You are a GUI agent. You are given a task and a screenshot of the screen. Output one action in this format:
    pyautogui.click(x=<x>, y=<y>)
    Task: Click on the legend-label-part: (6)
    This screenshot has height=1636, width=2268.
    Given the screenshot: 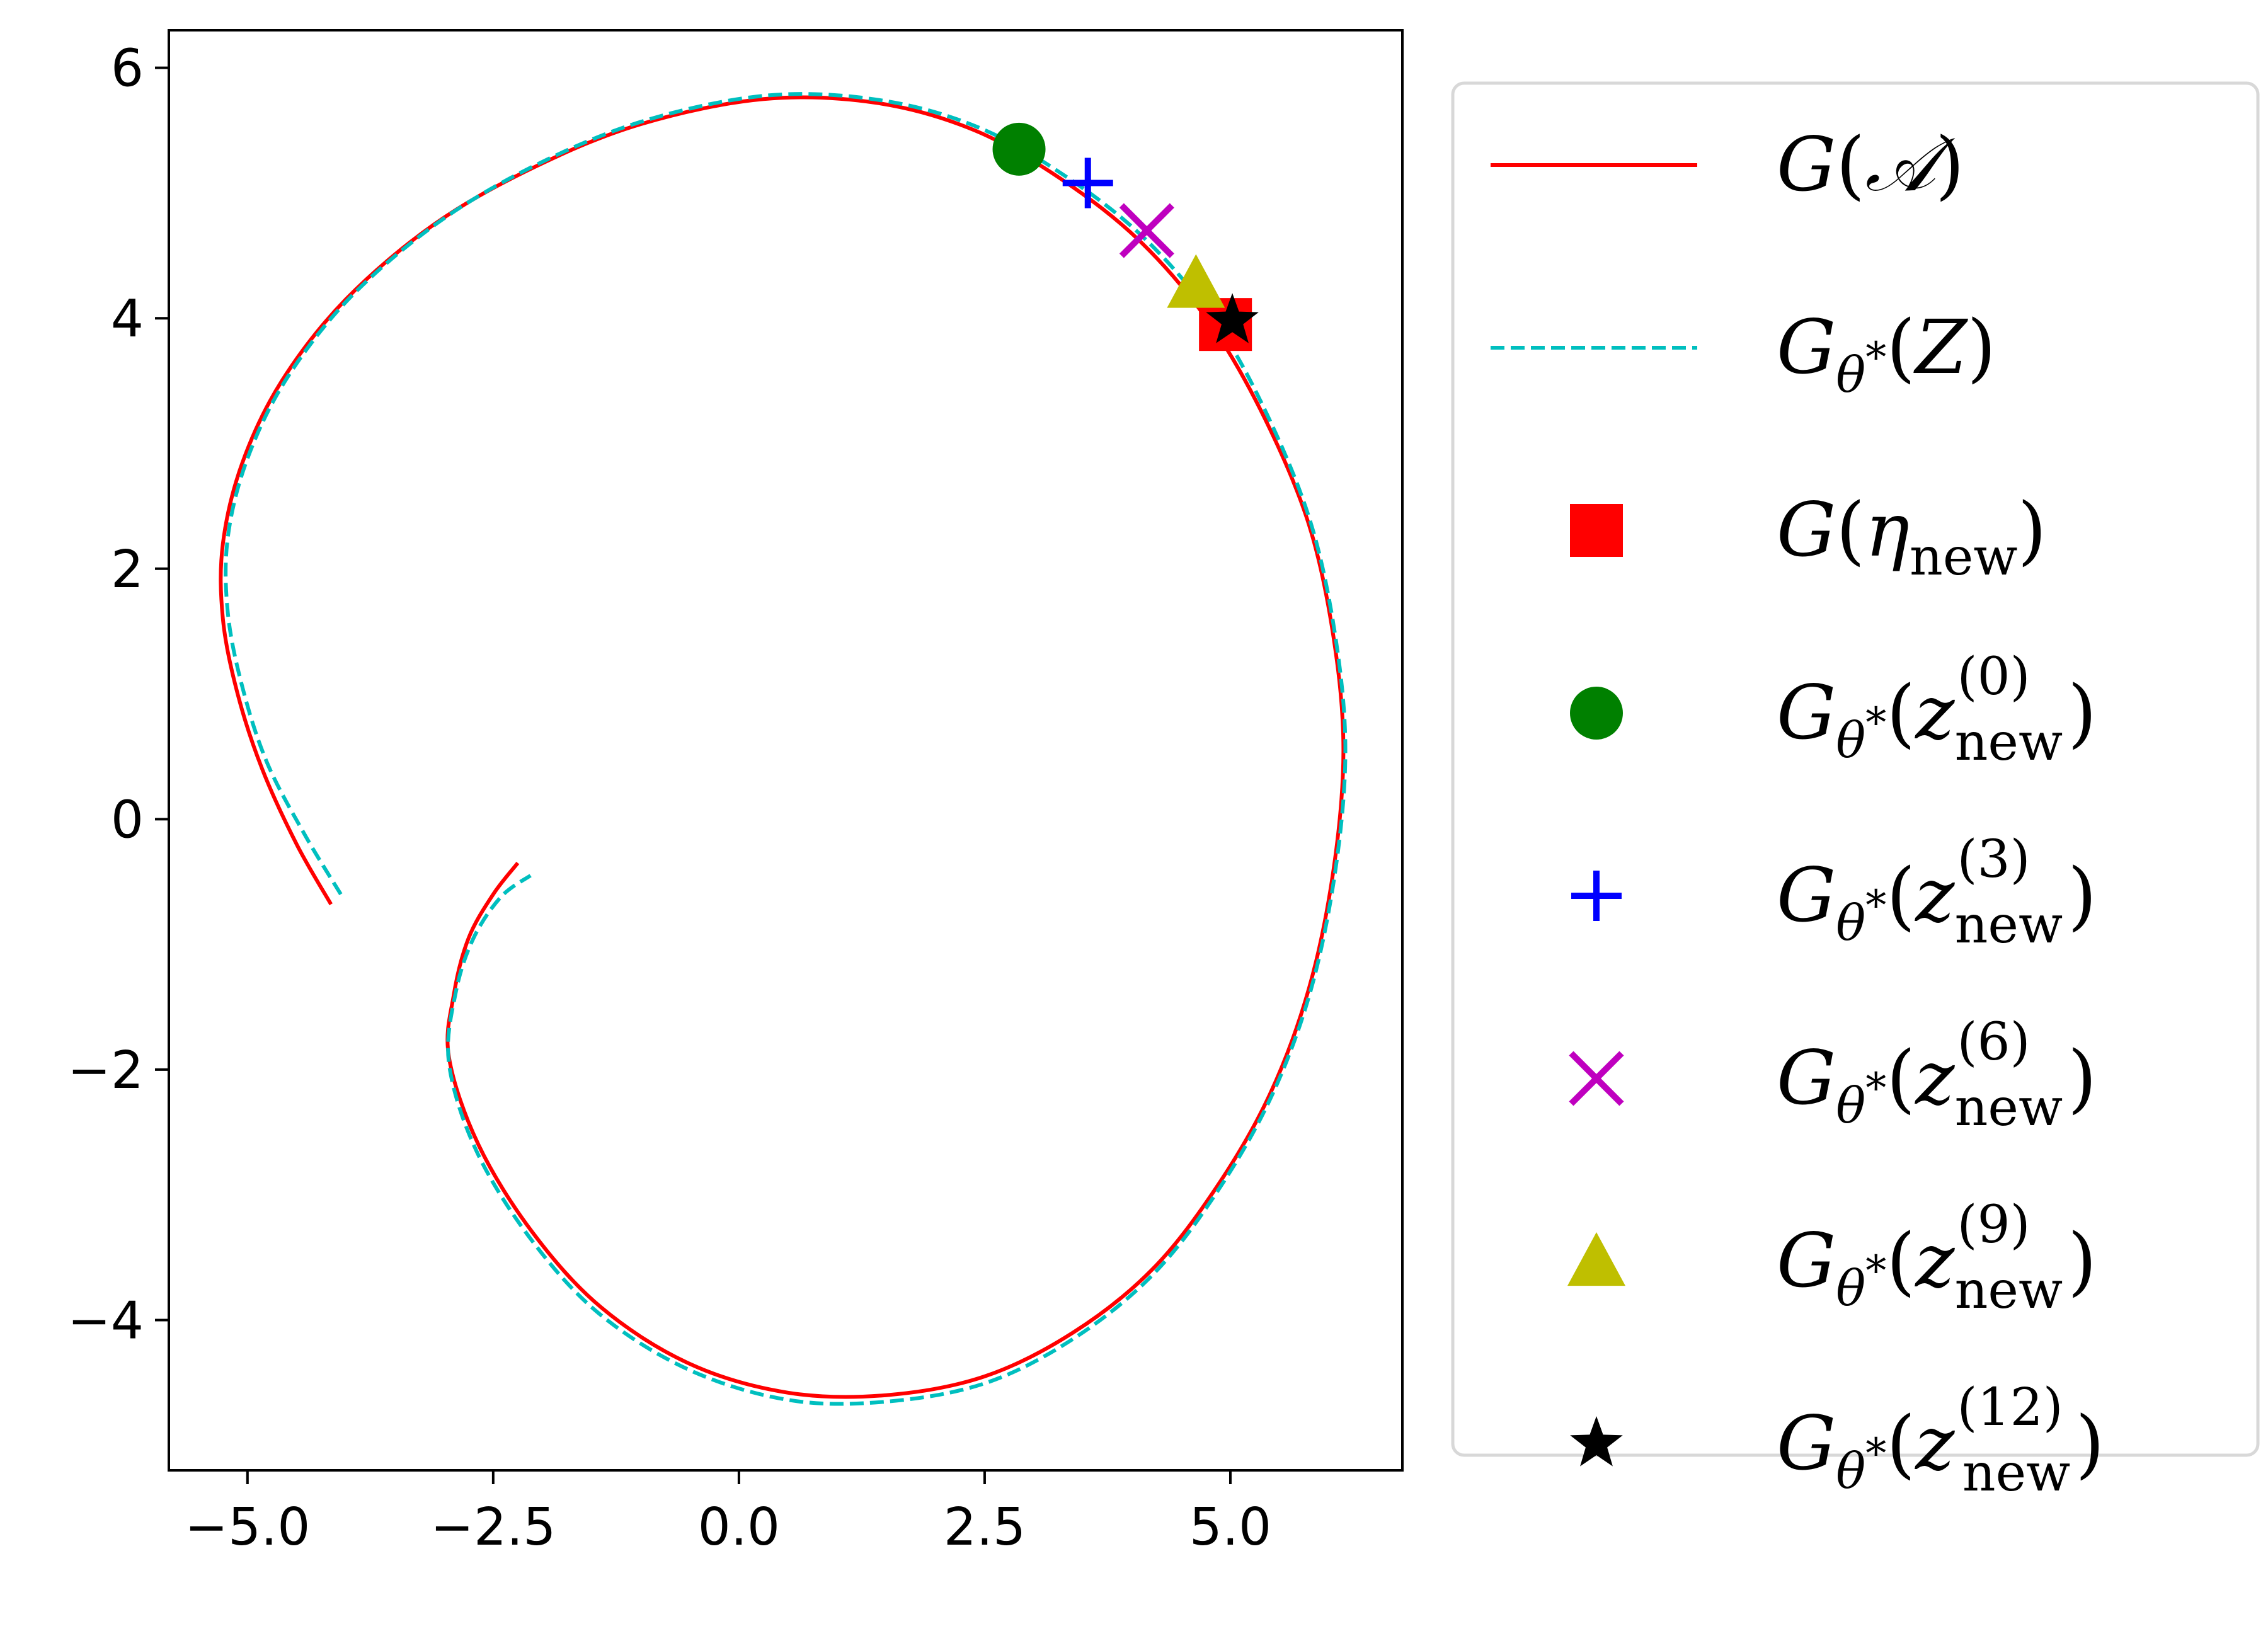 What is the action you would take?
    pyautogui.click(x=1993, y=1042)
    